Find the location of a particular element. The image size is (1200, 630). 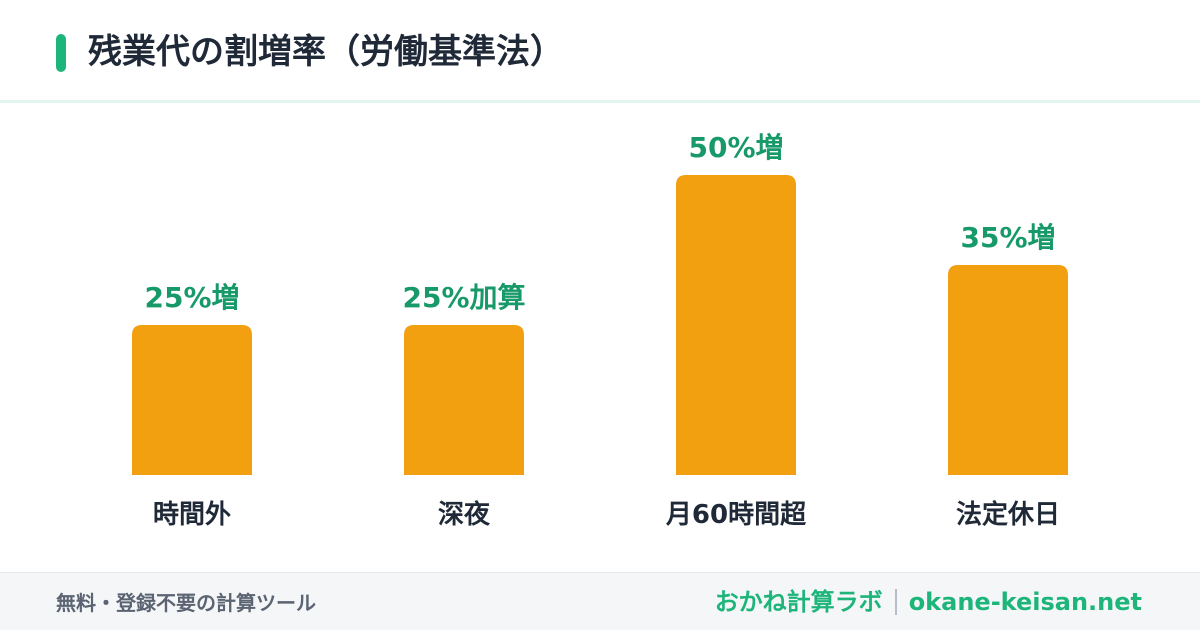

category-label-2: 深夜 is located at coordinates (464, 514).